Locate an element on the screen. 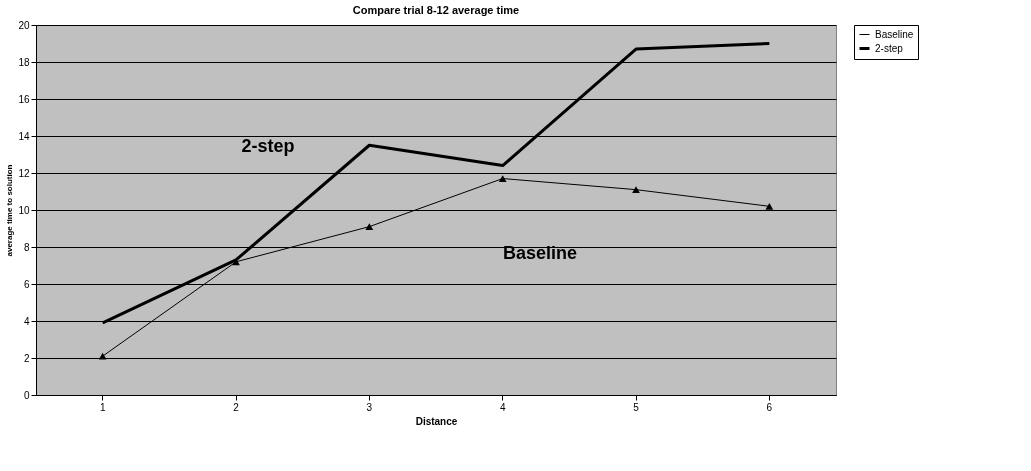  x-tick-label: 4 is located at coordinates (502, 407).